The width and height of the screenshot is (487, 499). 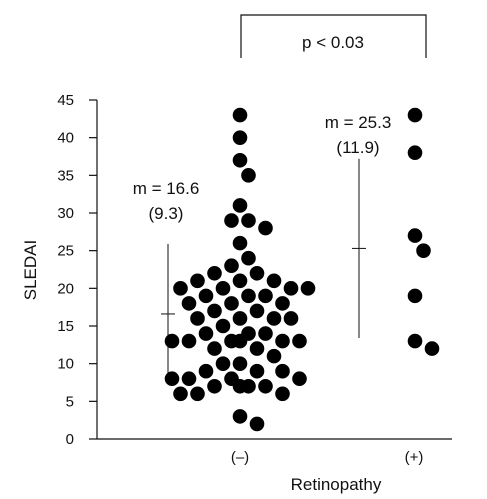 What do you see at coordinates (65, 251) in the screenshot?
I see `y-tick-label: 25` at bounding box center [65, 251].